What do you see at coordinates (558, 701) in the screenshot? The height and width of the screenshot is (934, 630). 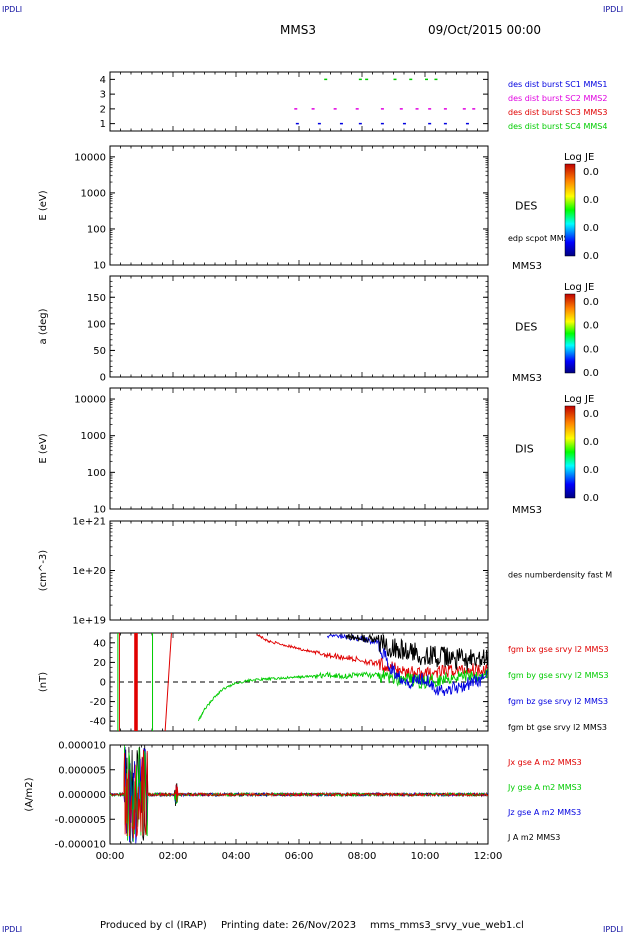 I see `fgm-legend-entry: fgm bz gse srvy l2 MMS3` at bounding box center [558, 701].